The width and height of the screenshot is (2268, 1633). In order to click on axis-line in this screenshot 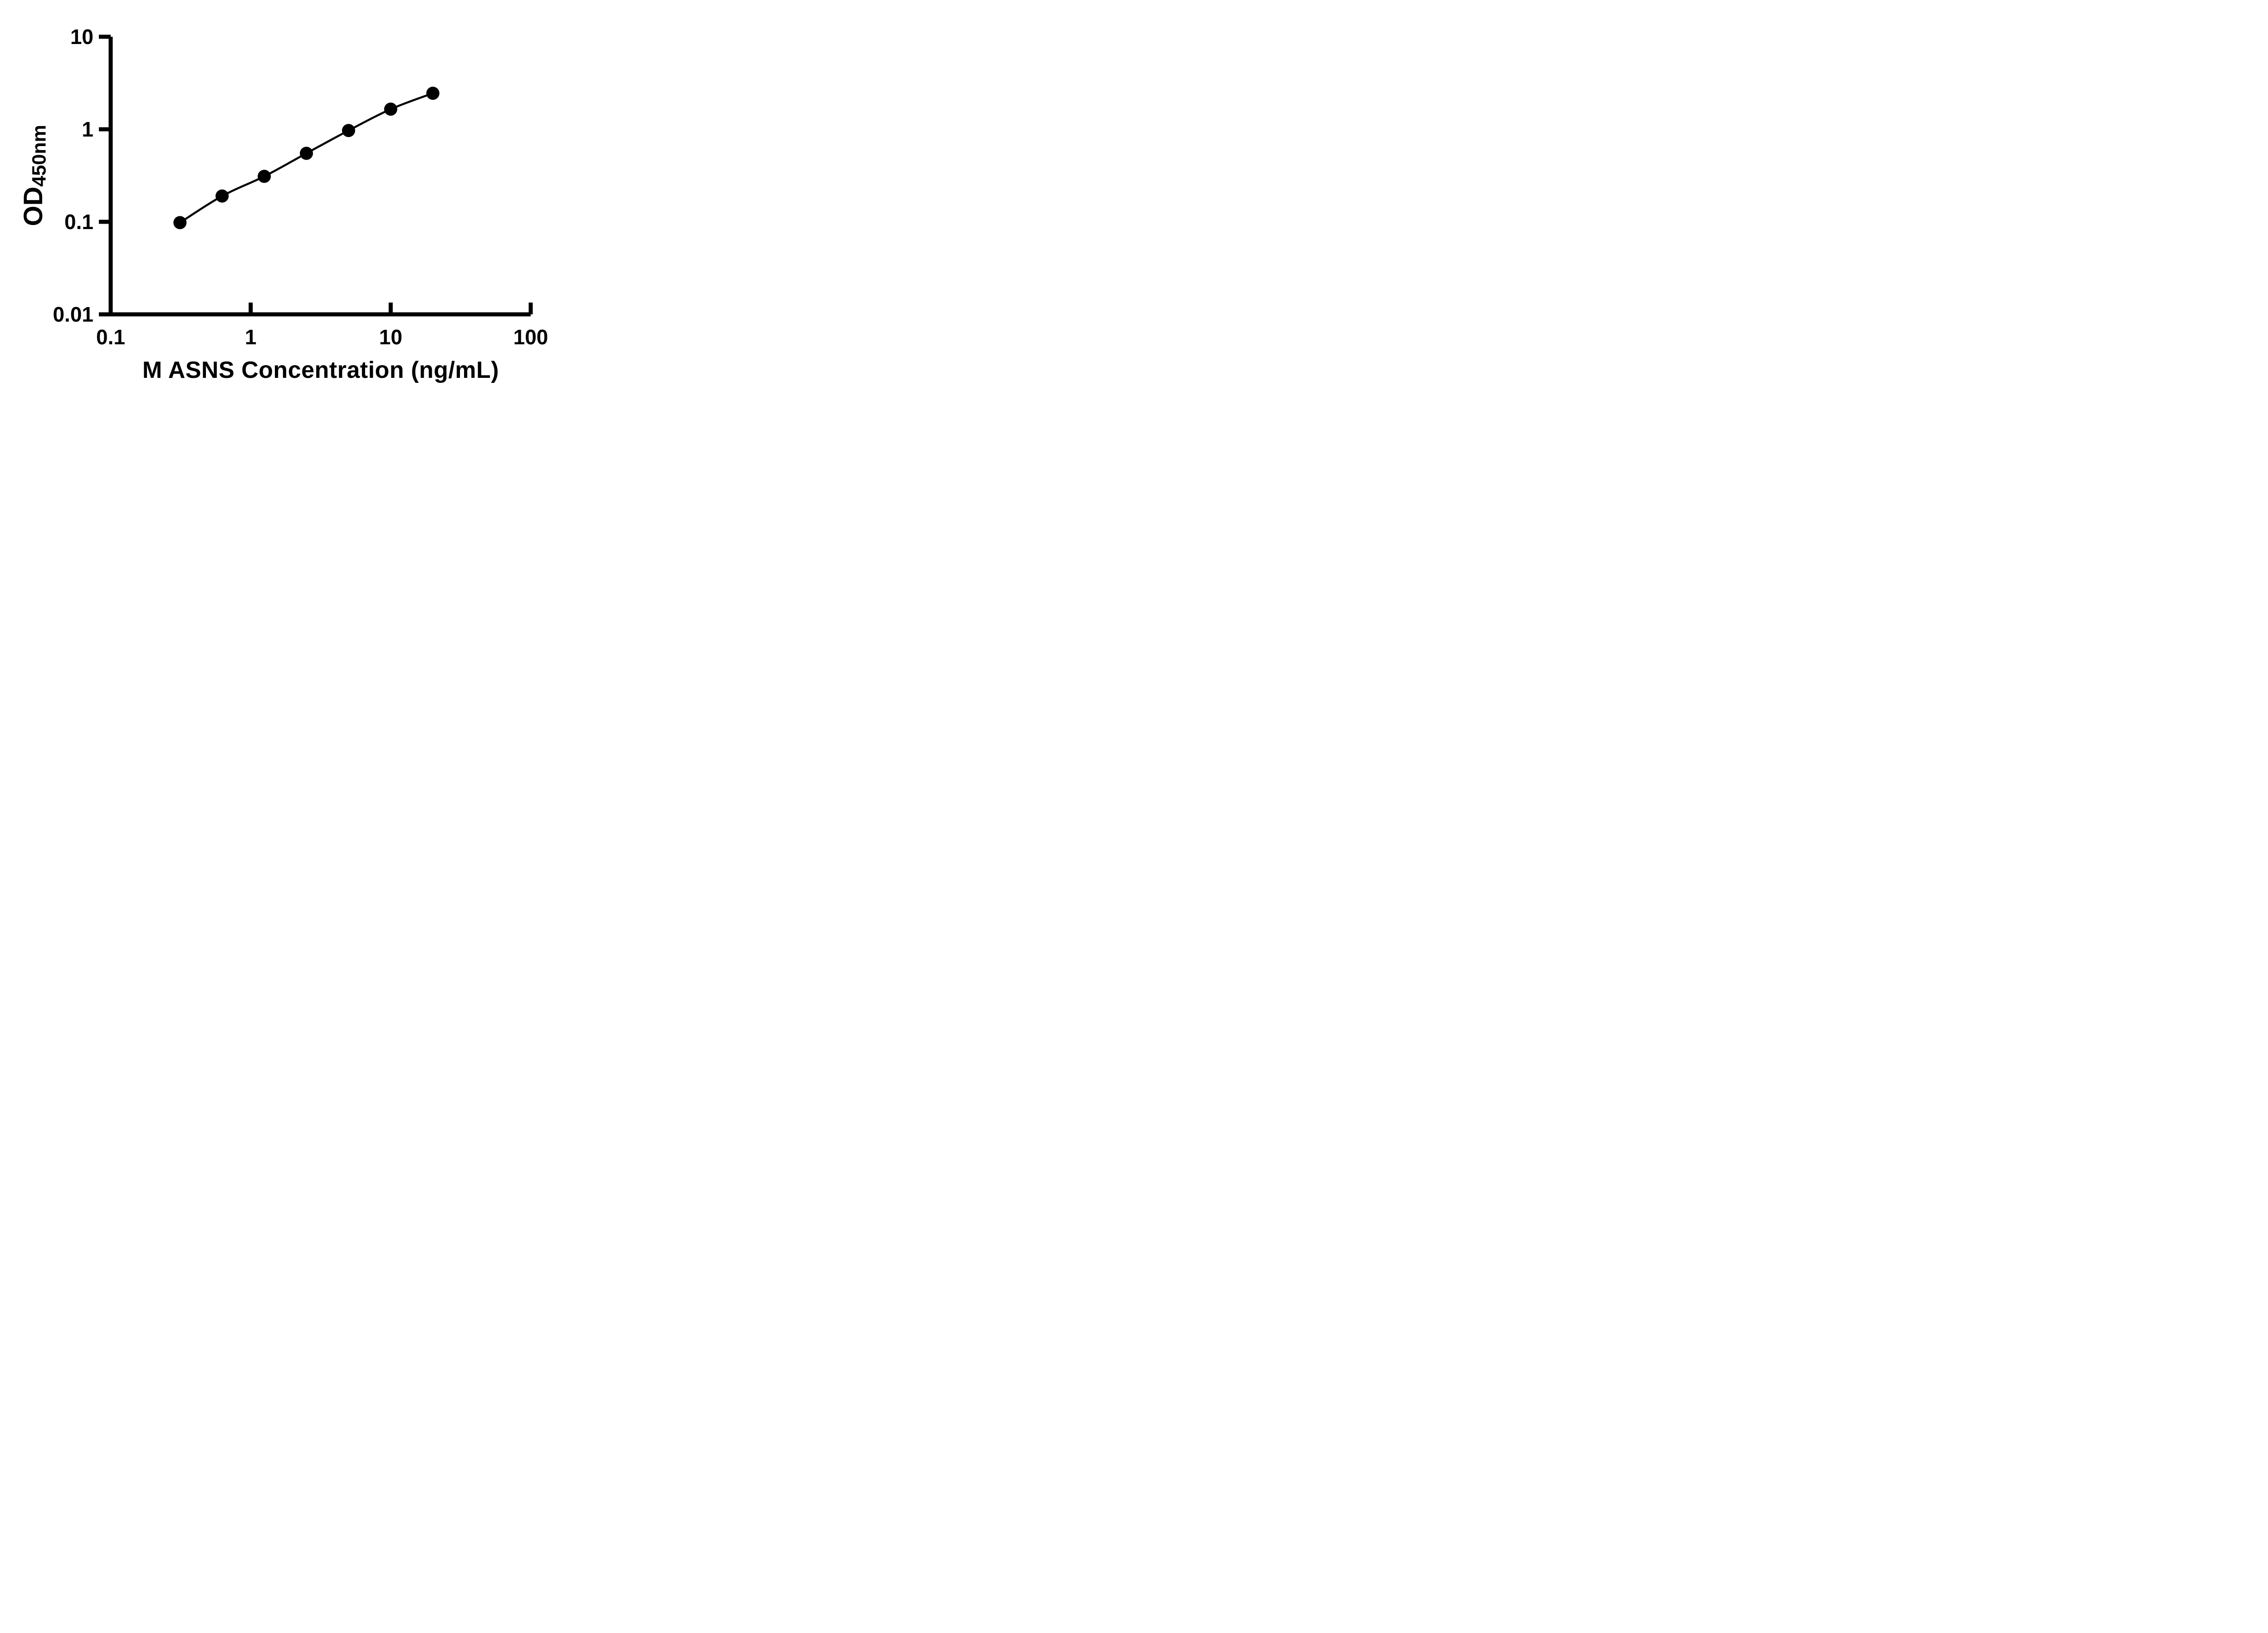, I will do `click(319, 177)`.